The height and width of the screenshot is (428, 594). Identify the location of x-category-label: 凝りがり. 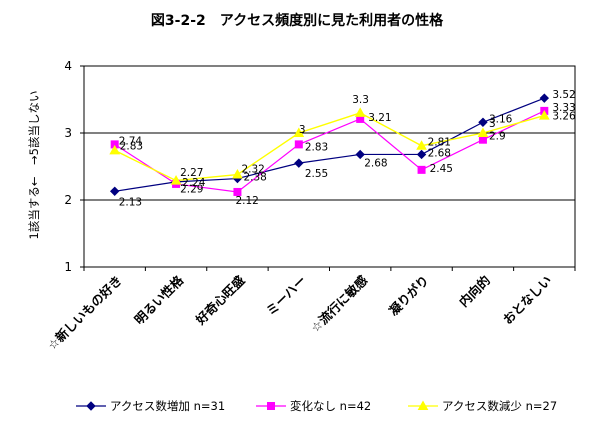
(409, 296).